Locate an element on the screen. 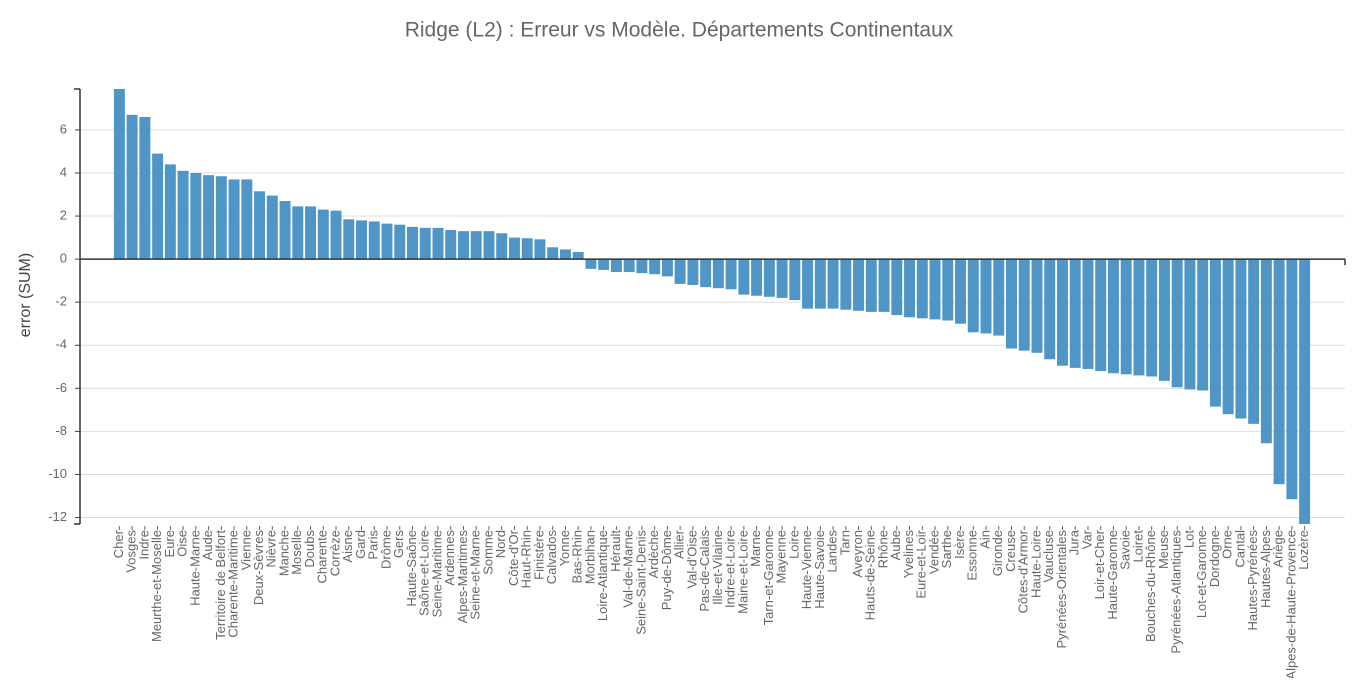  x-tick-label: Isère is located at coordinates (959, 544).